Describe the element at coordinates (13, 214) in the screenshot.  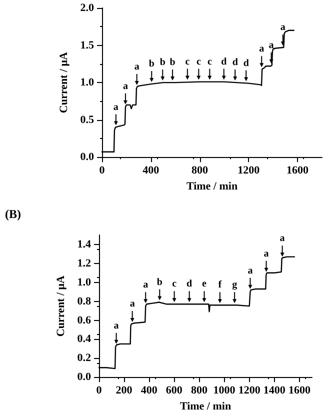
I see `chart-title: (B)` at that location.